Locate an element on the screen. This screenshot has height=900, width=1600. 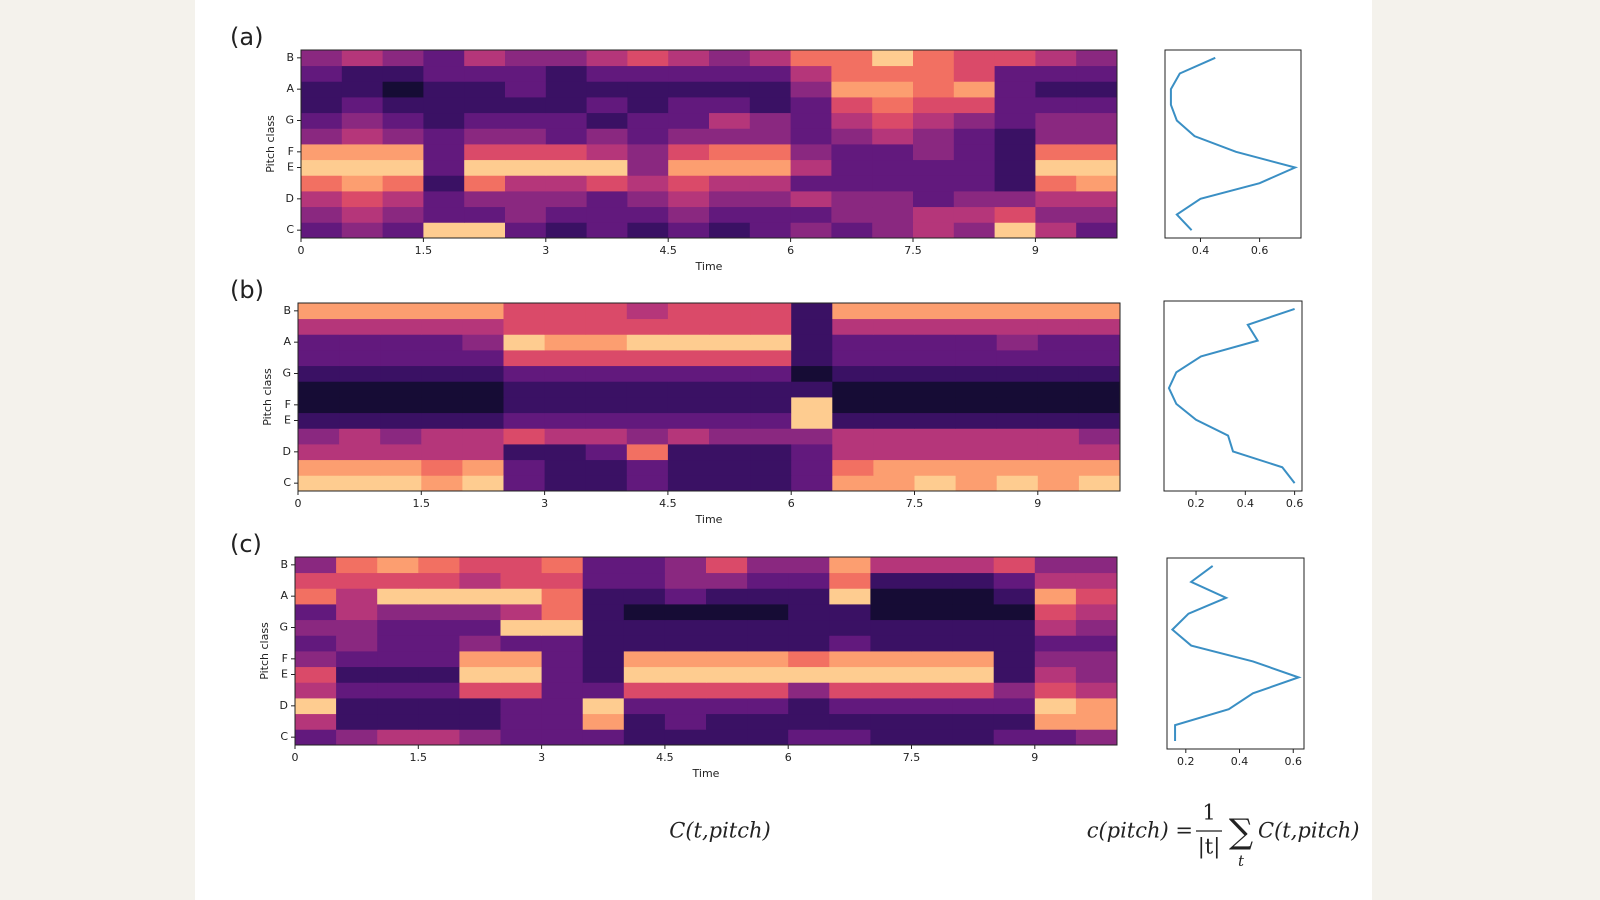
y-axis-label: Pitch class is located at coordinates (267, 397).